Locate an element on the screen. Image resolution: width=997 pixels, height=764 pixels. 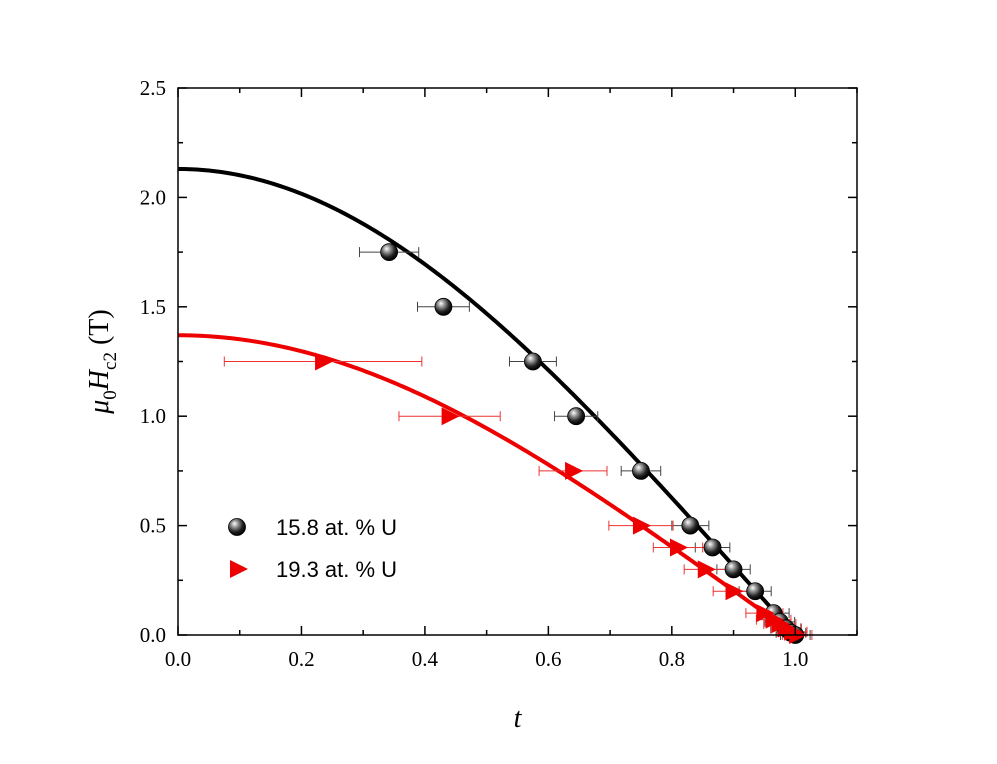
legend-marker-sphere is located at coordinates (237, 527).